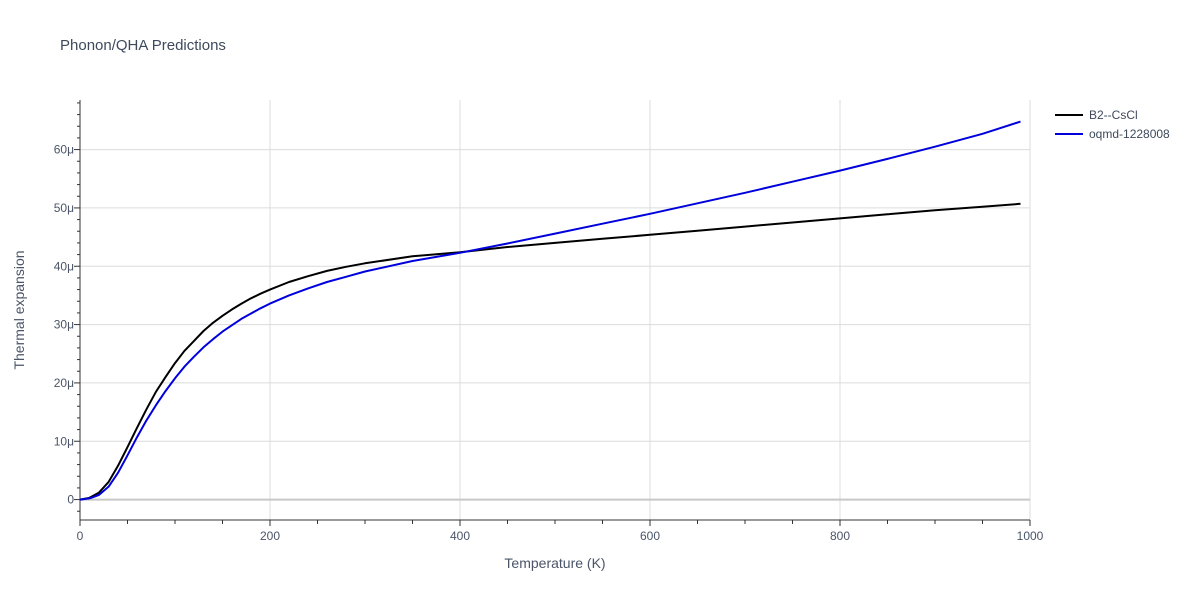  What do you see at coordinates (64, 208) in the screenshot?
I see `y-tick-label: 50μ` at bounding box center [64, 208].